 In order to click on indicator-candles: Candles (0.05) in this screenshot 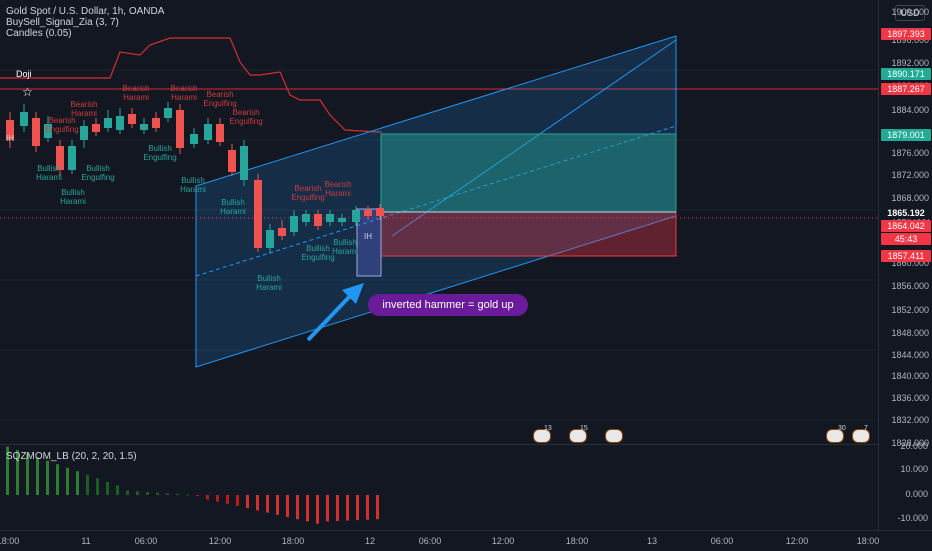, I will do `click(39, 33)`.